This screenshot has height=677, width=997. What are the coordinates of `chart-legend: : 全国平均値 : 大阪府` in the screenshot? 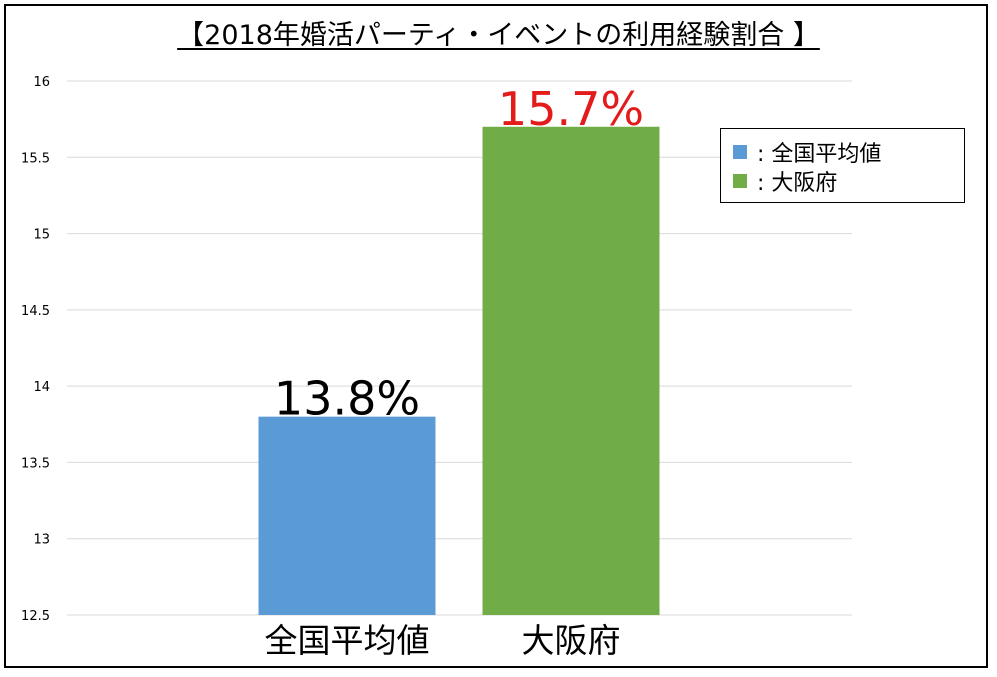 It's located at (842, 165).